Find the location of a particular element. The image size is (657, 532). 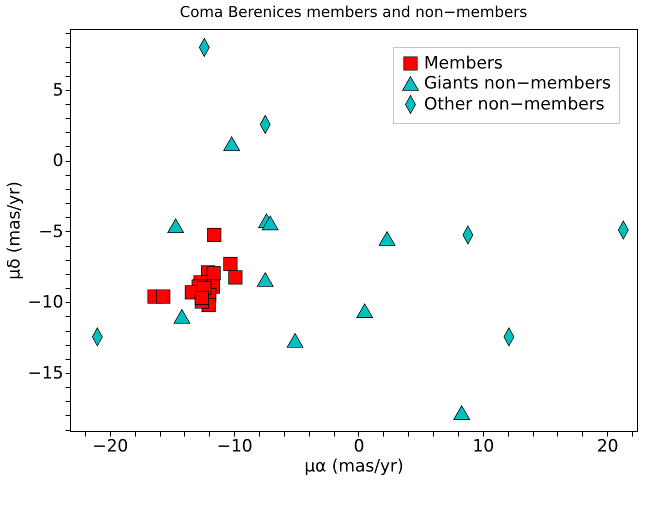

y-tick-label: −15 is located at coordinates (46, 373).